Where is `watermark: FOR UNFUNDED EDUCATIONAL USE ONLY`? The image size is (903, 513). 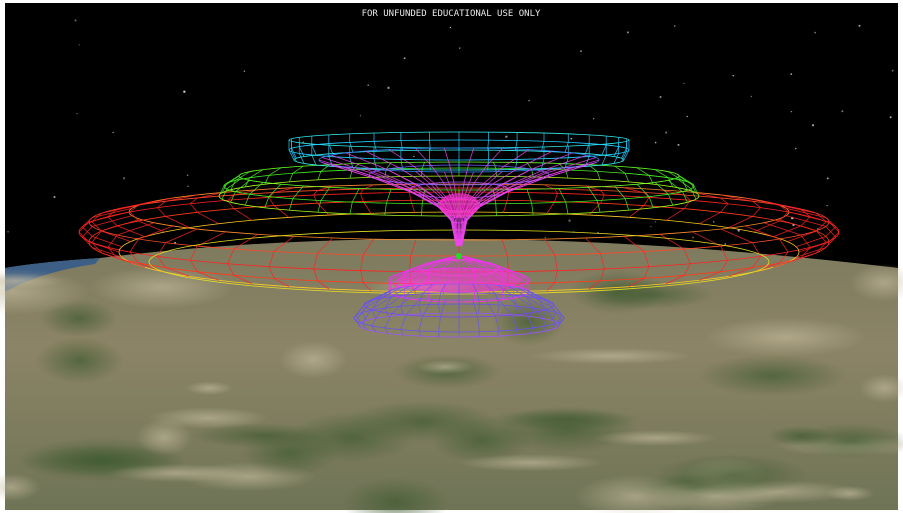
watermark: FOR UNFUNDED EDUCATIONAL USE ONLY is located at coordinates (451, 14).